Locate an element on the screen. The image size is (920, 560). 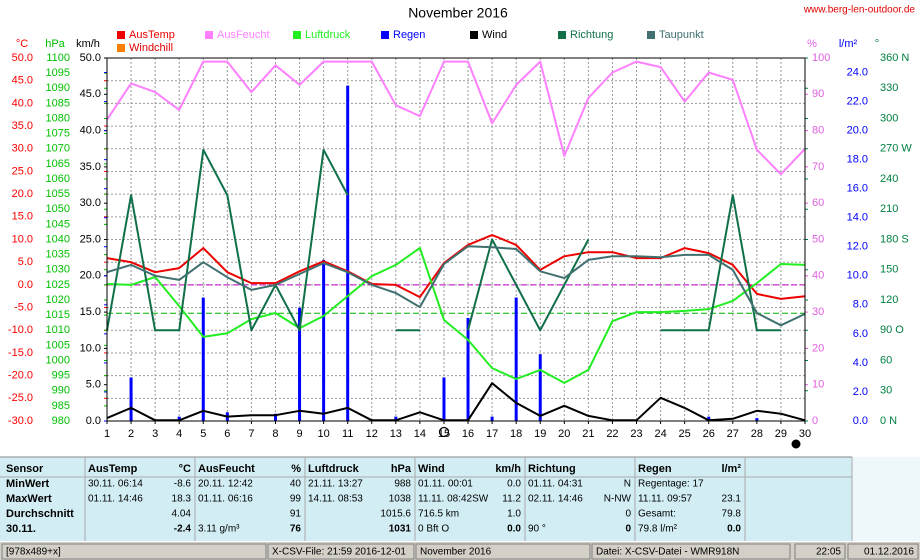
x-tick-label: 3 is located at coordinates (155, 434).